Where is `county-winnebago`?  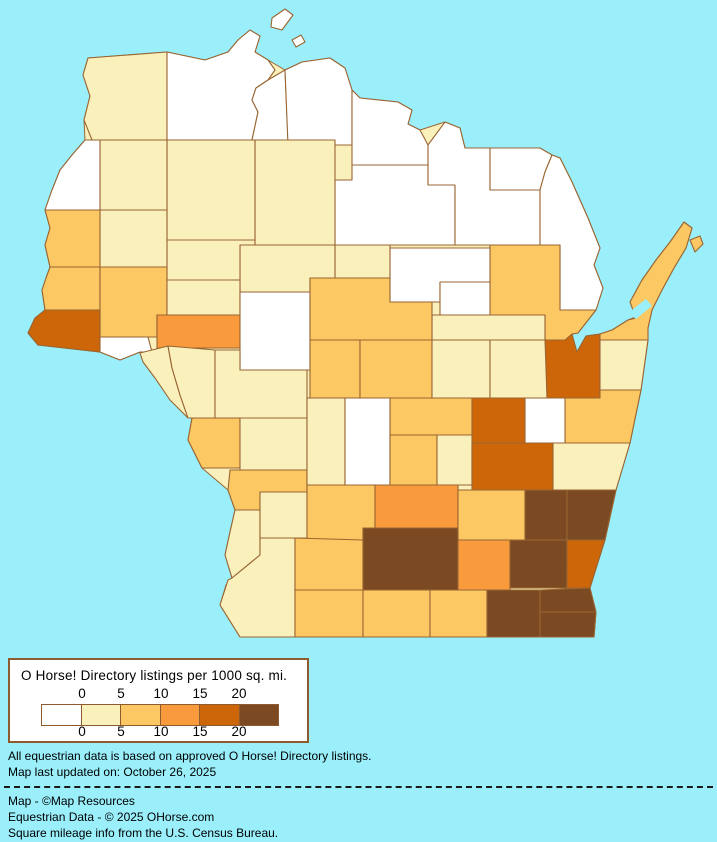 county-winnebago is located at coordinates (498, 420).